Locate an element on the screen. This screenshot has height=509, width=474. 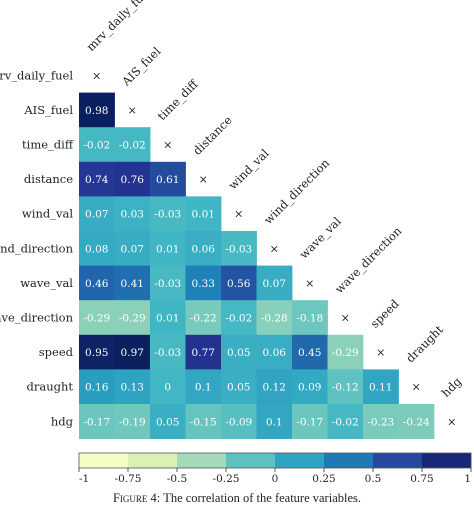
cell-value-label: 0.03 is located at coordinates (132, 215).